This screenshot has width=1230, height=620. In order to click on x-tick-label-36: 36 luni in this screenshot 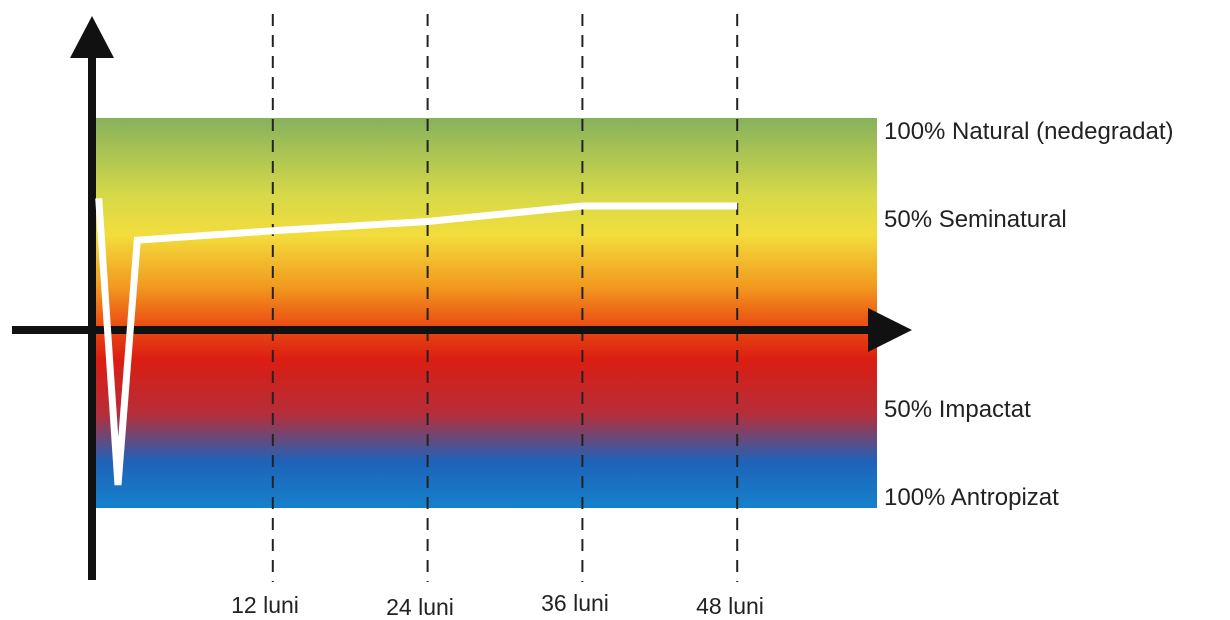, I will do `click(575, 603)`.